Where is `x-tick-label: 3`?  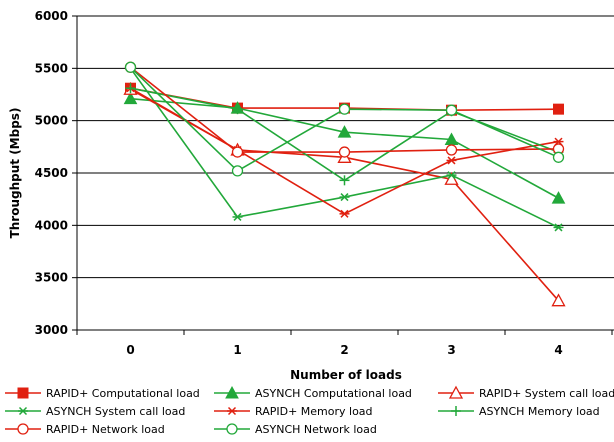
x-tick-label: 3 is located at coordinates (451, 350).